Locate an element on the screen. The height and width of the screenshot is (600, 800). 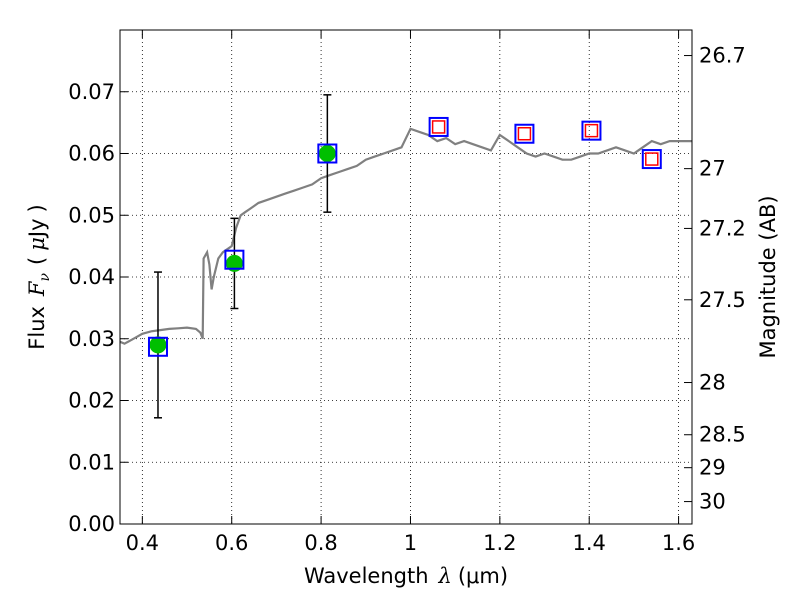
x-tick-label: 1.2 is located at coordinates (499, 543).